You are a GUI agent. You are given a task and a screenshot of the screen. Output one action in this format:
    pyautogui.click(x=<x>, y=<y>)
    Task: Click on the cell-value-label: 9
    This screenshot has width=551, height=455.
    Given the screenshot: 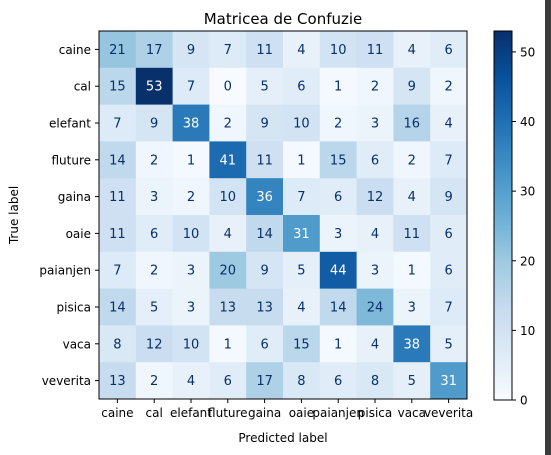 What is the action you would take?
    pyautogui.click(x=191, y=50)
    